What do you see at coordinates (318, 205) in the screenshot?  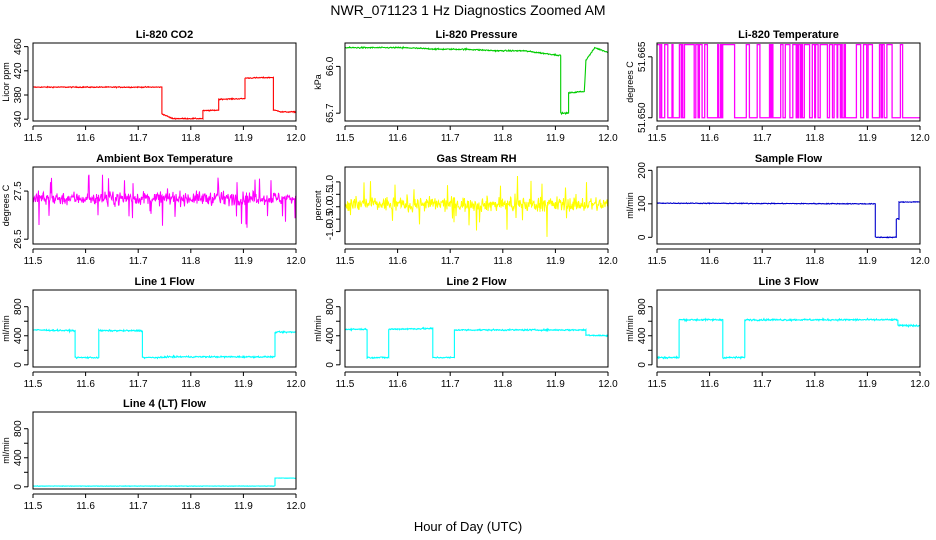 I see `y-axis-label: percent` at bounding box center [318, 205].